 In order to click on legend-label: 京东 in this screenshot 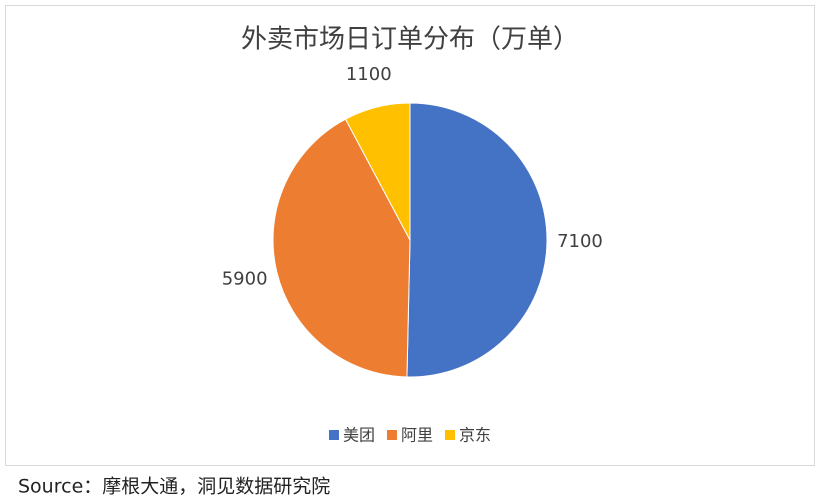, I will do `click(475, 435)`.